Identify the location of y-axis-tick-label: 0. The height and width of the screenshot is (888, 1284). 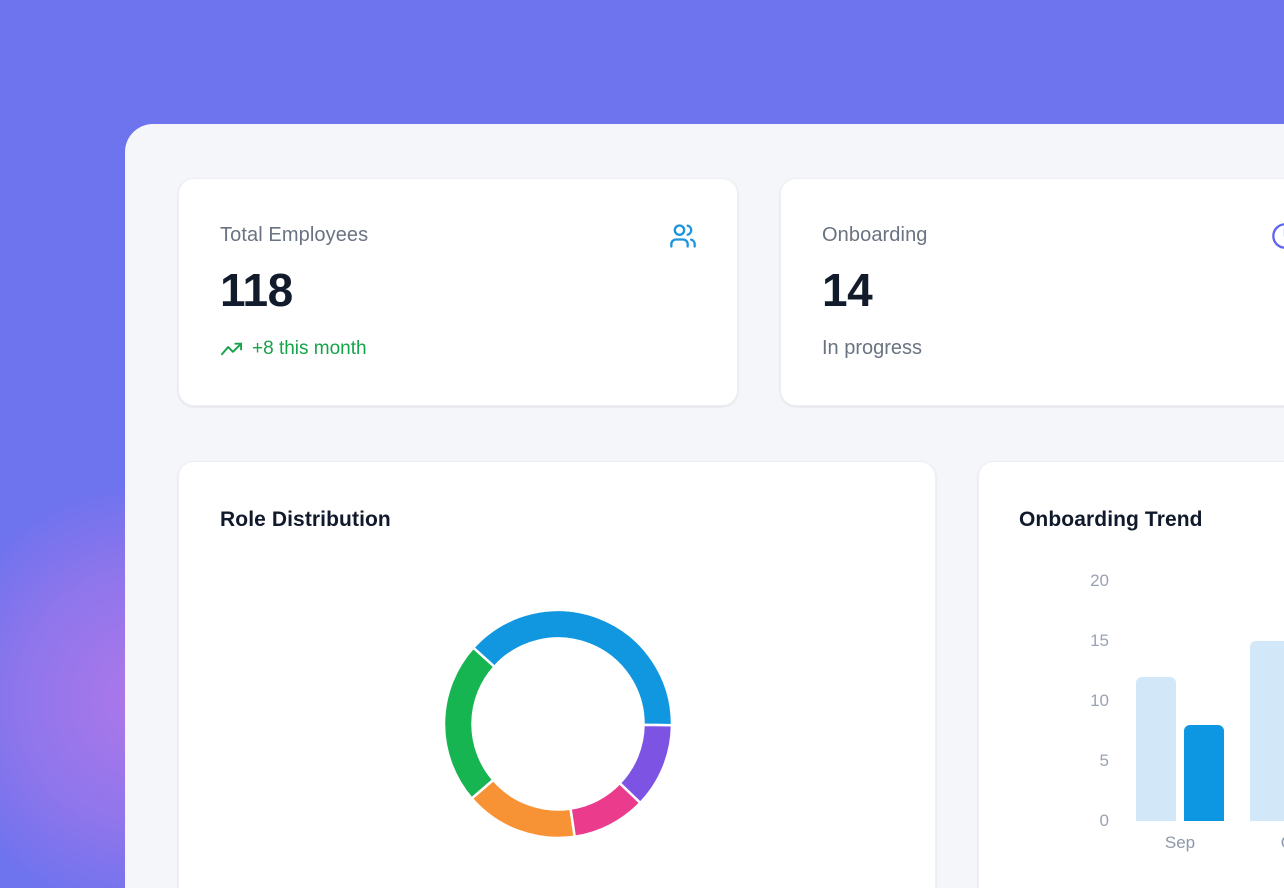
(1104, 820).